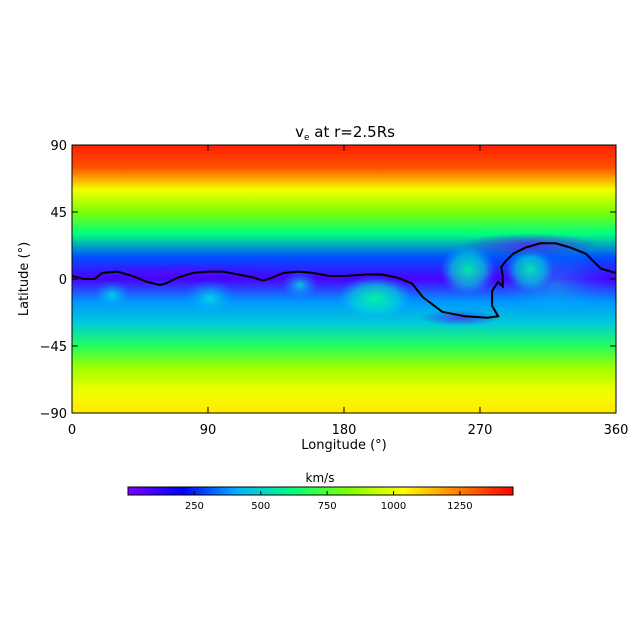  What do you see at coordinates (393, 506) in the screenshot?
I see `colorbar-tick-label: 1000` at bounding box center [393, 506].